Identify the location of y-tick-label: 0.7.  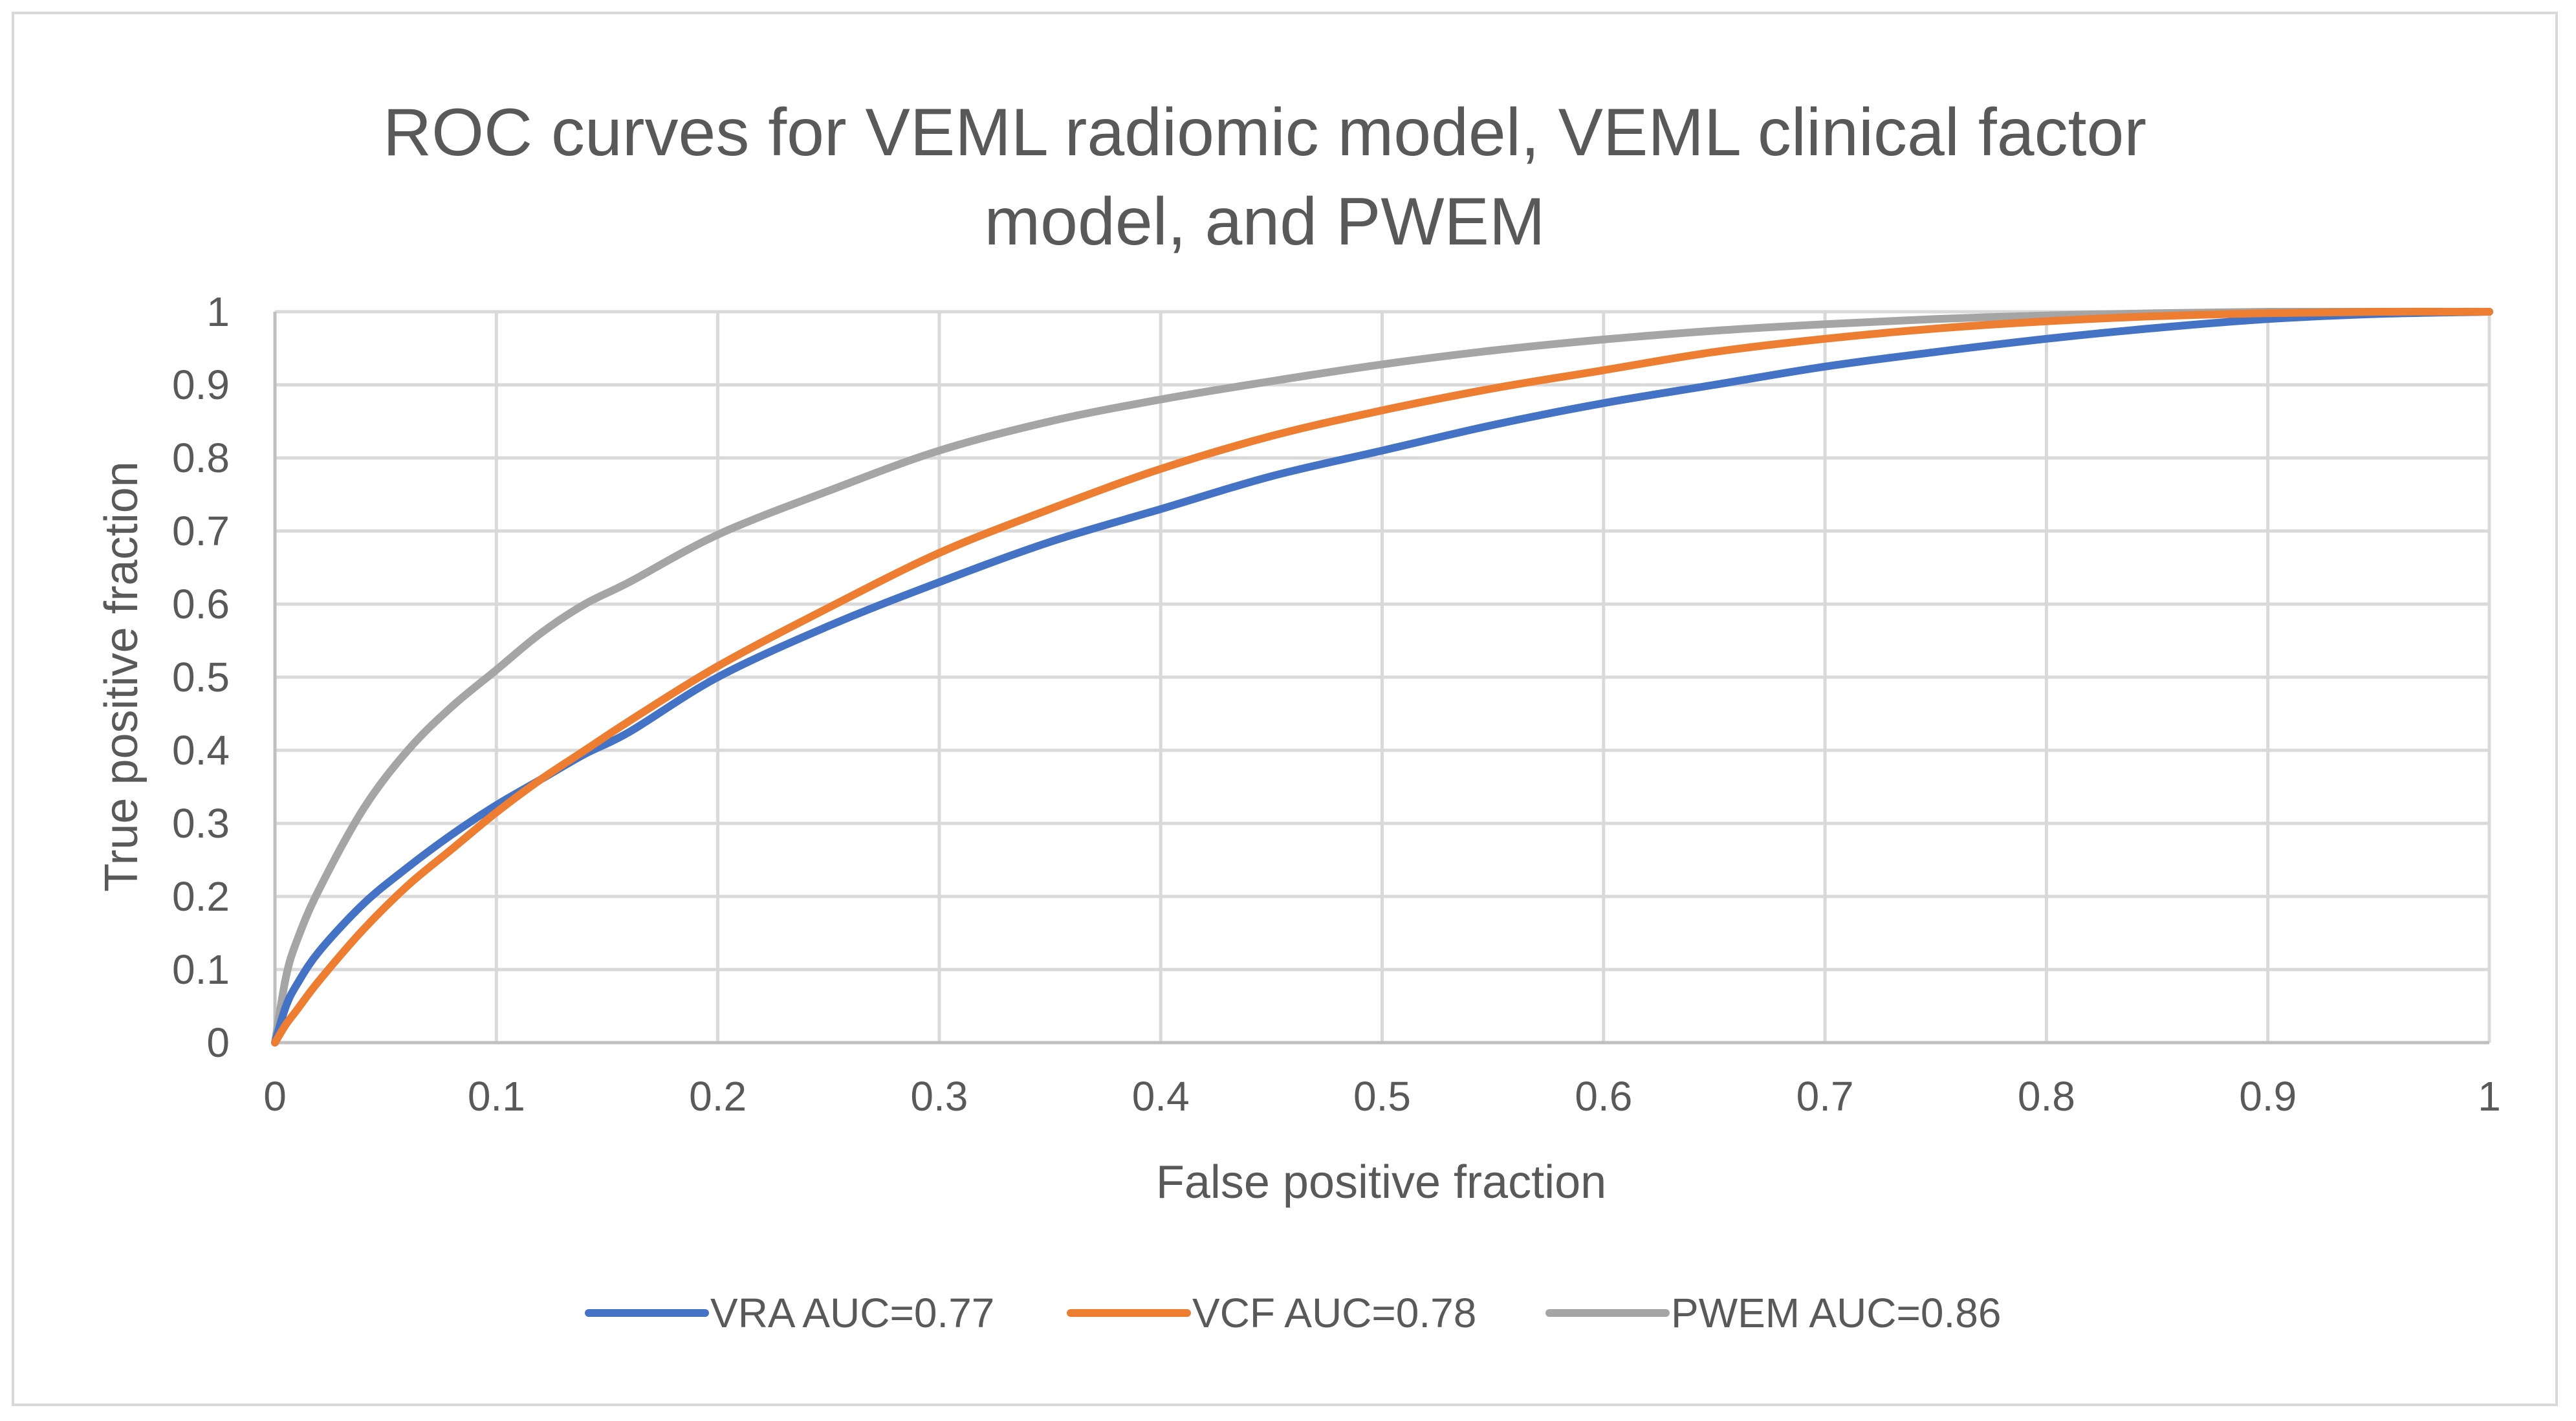
(201, 531).